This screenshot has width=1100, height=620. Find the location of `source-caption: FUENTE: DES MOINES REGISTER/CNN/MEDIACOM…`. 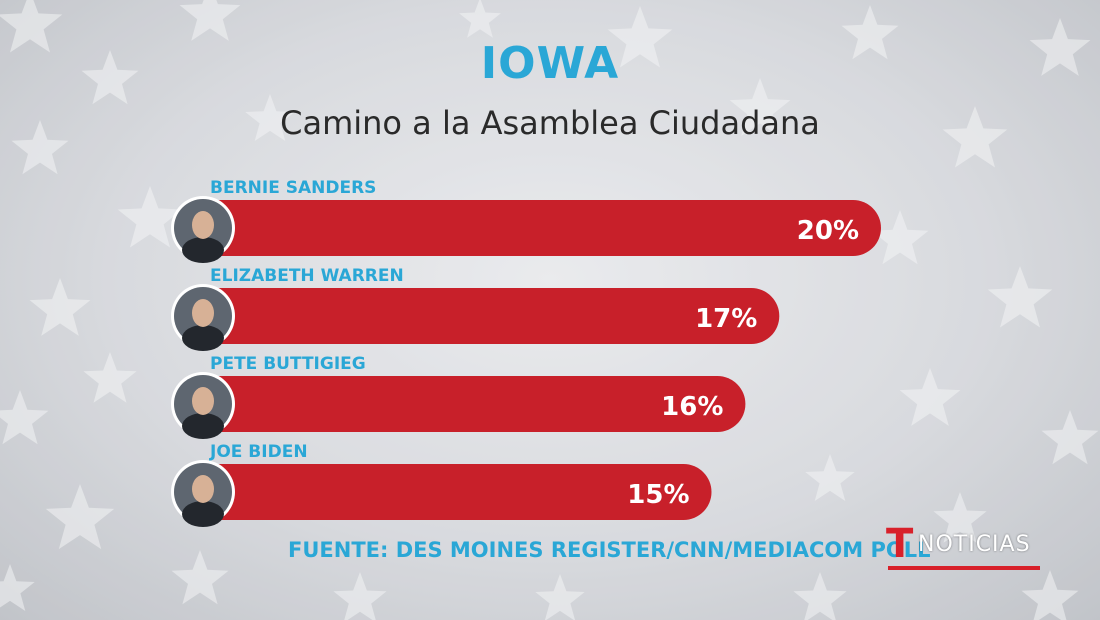

source-caption: FUENTE: DES MOINES REGISTER/CNN/MEDIACOM… is located at coordinates (609, 550).